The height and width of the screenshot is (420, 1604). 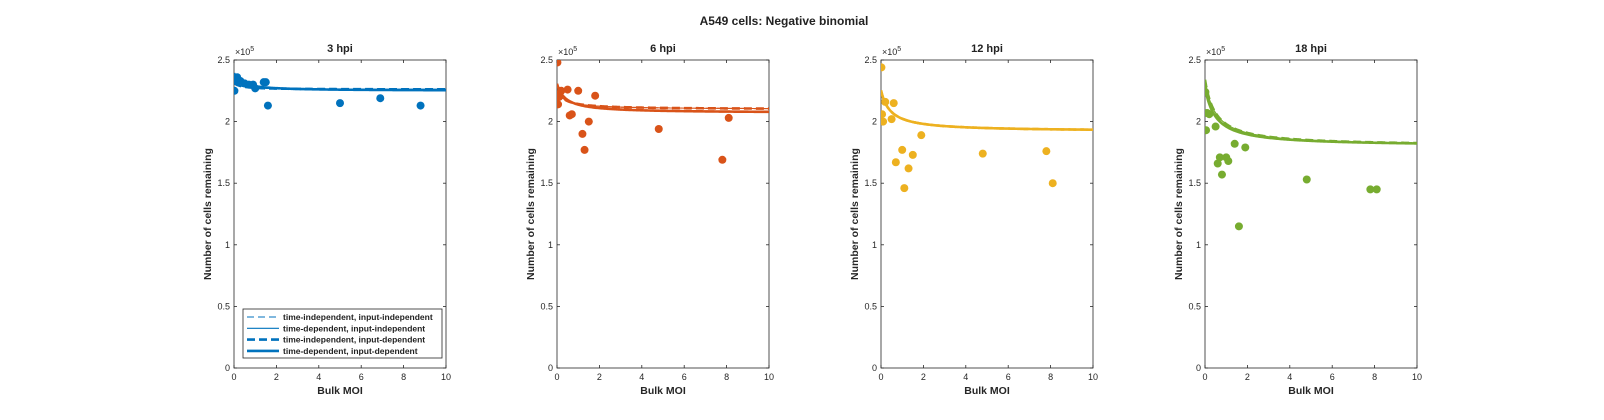 What do you see at coordinates (663, 49) in the screenshot?
I see `chart-title: 6 hpi` at bounding box center [663, 49].